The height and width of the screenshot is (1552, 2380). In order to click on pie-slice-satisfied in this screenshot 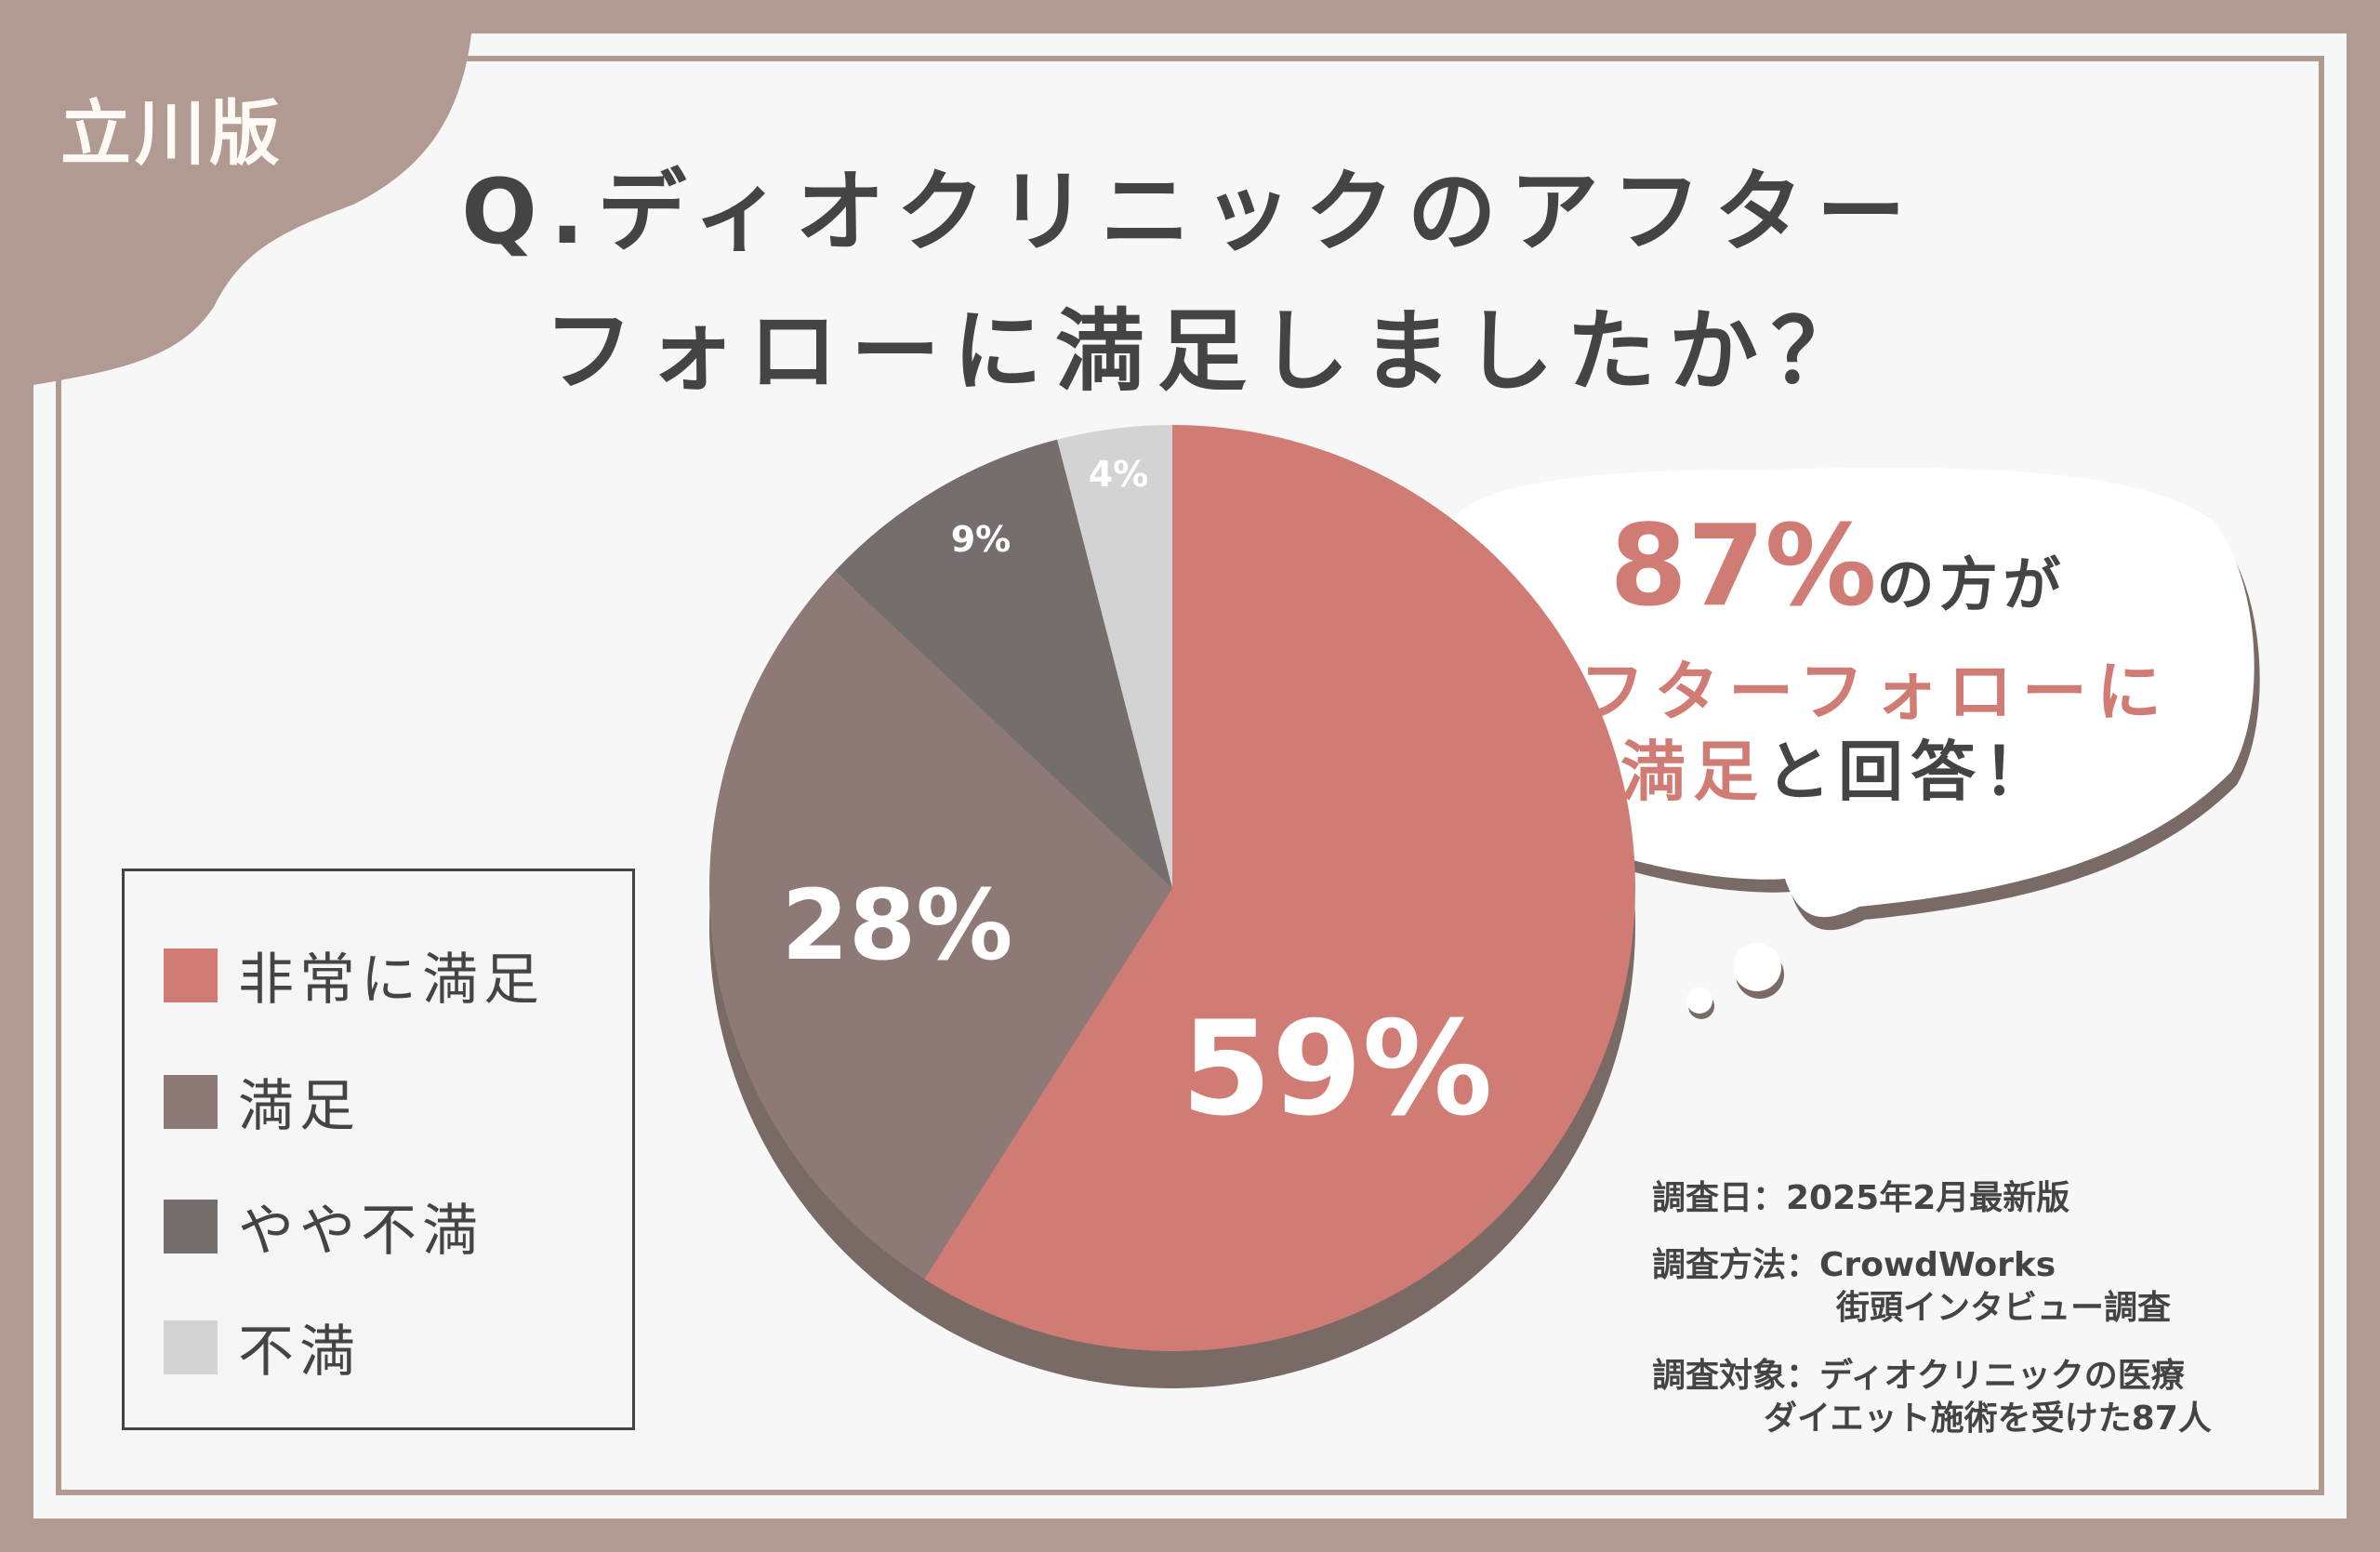, I will do `click(940, 925)`.